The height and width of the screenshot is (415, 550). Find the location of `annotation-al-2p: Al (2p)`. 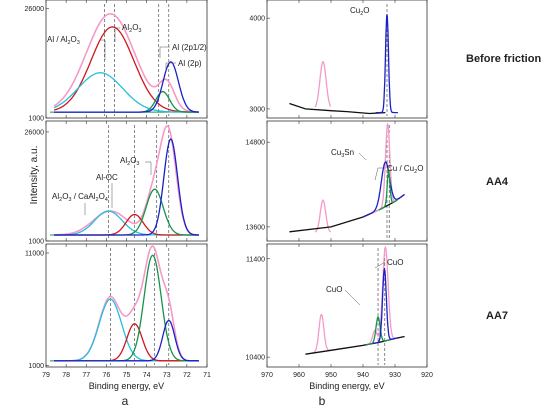

annotation-al-2p: Al (2p) is located at coordinates (190, 63).